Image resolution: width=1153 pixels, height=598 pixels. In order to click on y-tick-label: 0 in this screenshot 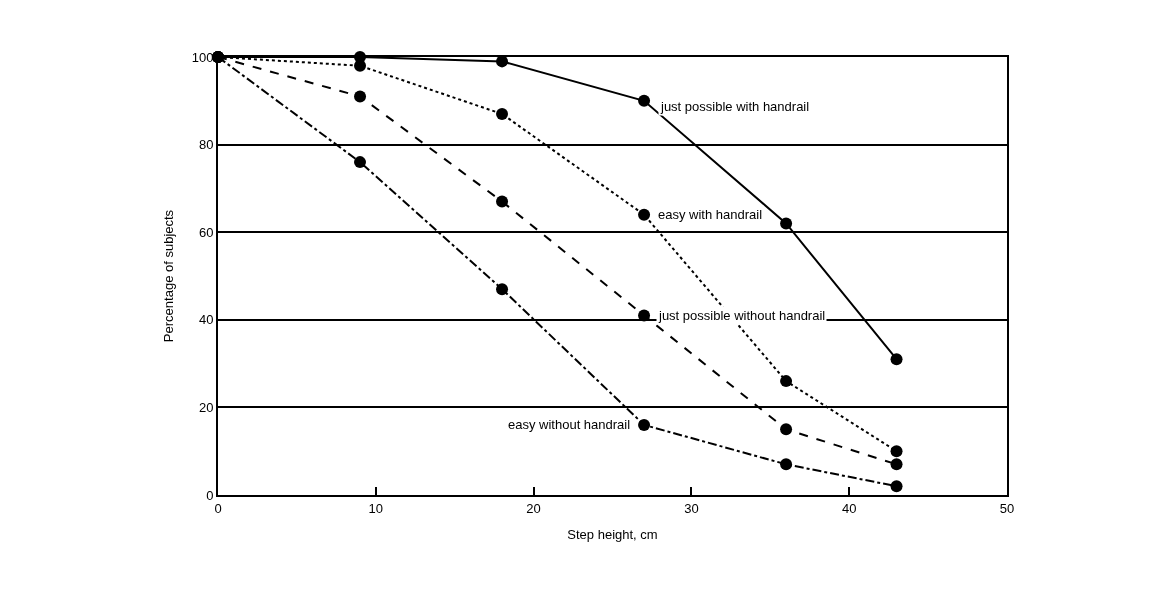, I will do `click(210, 495)`.